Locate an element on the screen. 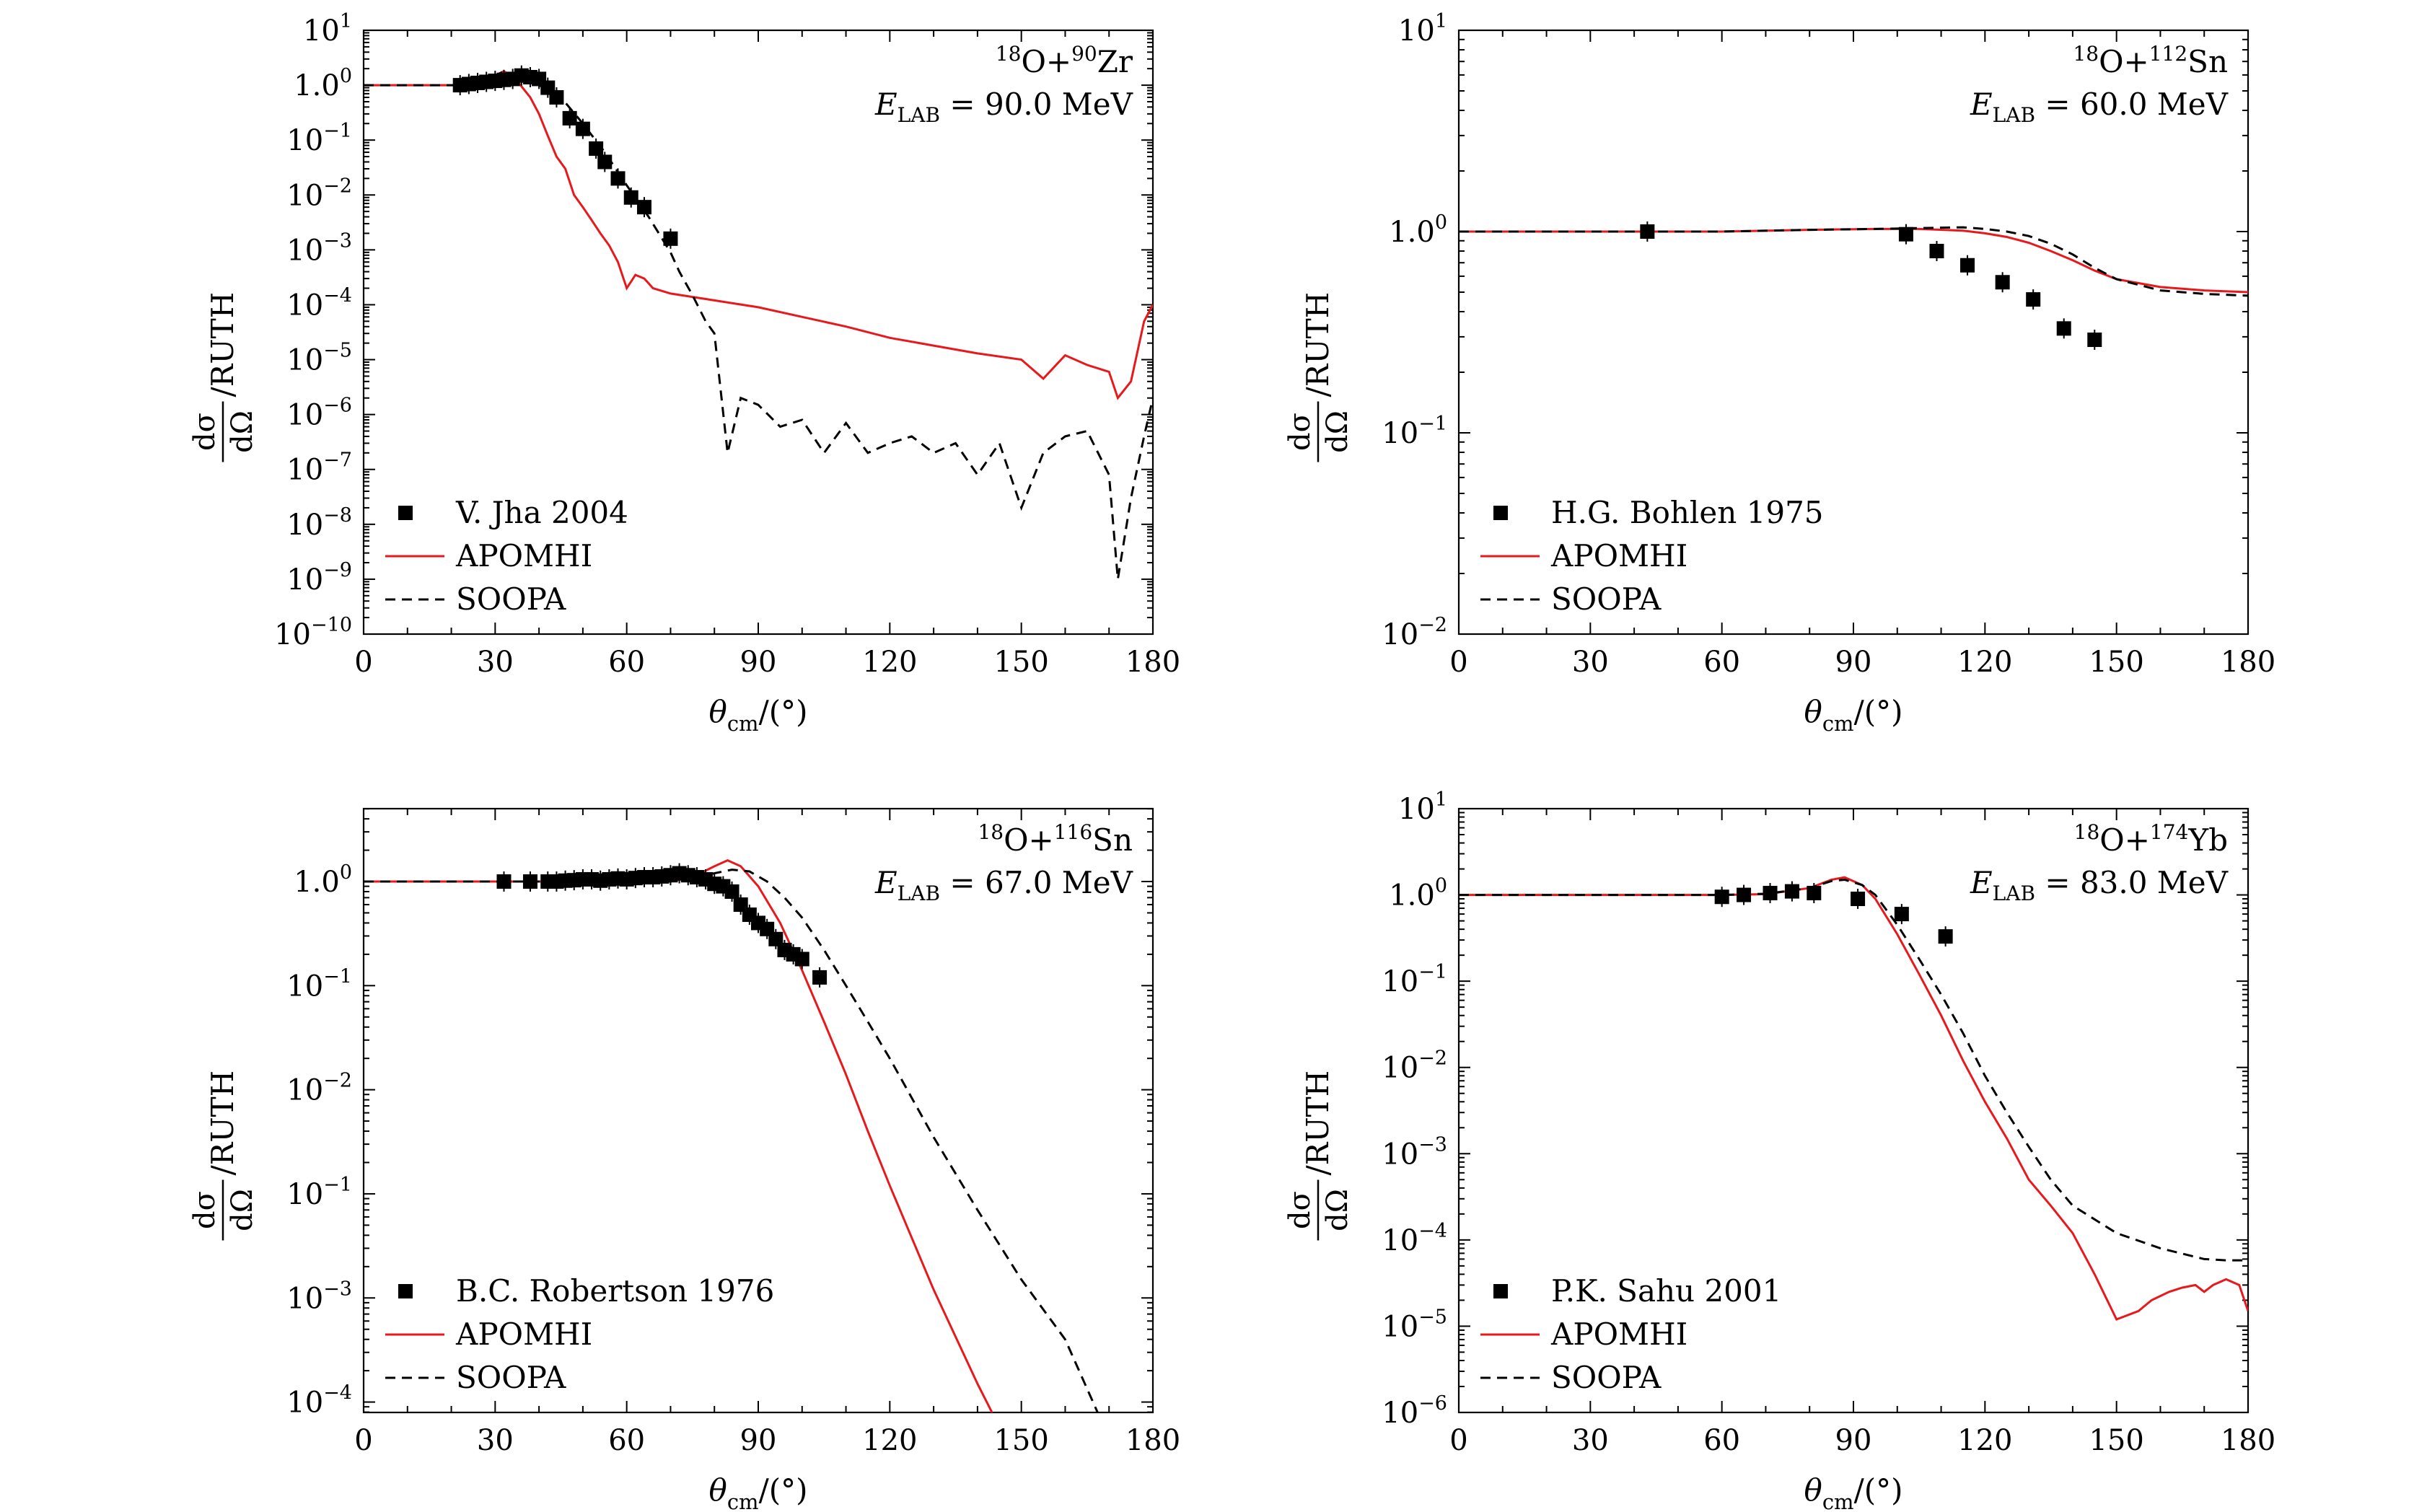  x-tick-label: 180 is located at coordinates (1152, 1441).